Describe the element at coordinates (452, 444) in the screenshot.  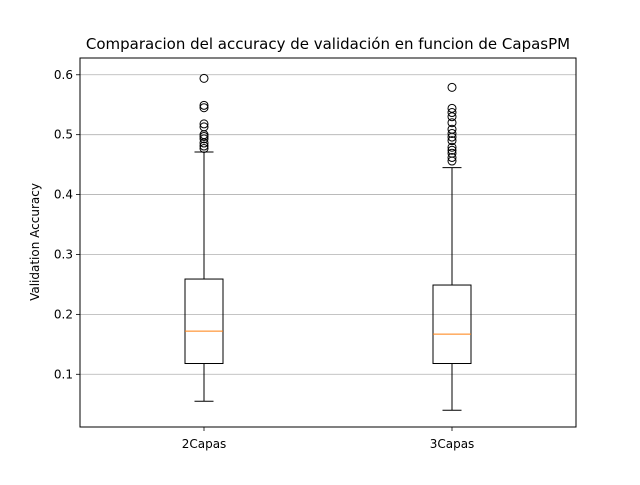
I see `x-tick-label: 3Capas` at that location.